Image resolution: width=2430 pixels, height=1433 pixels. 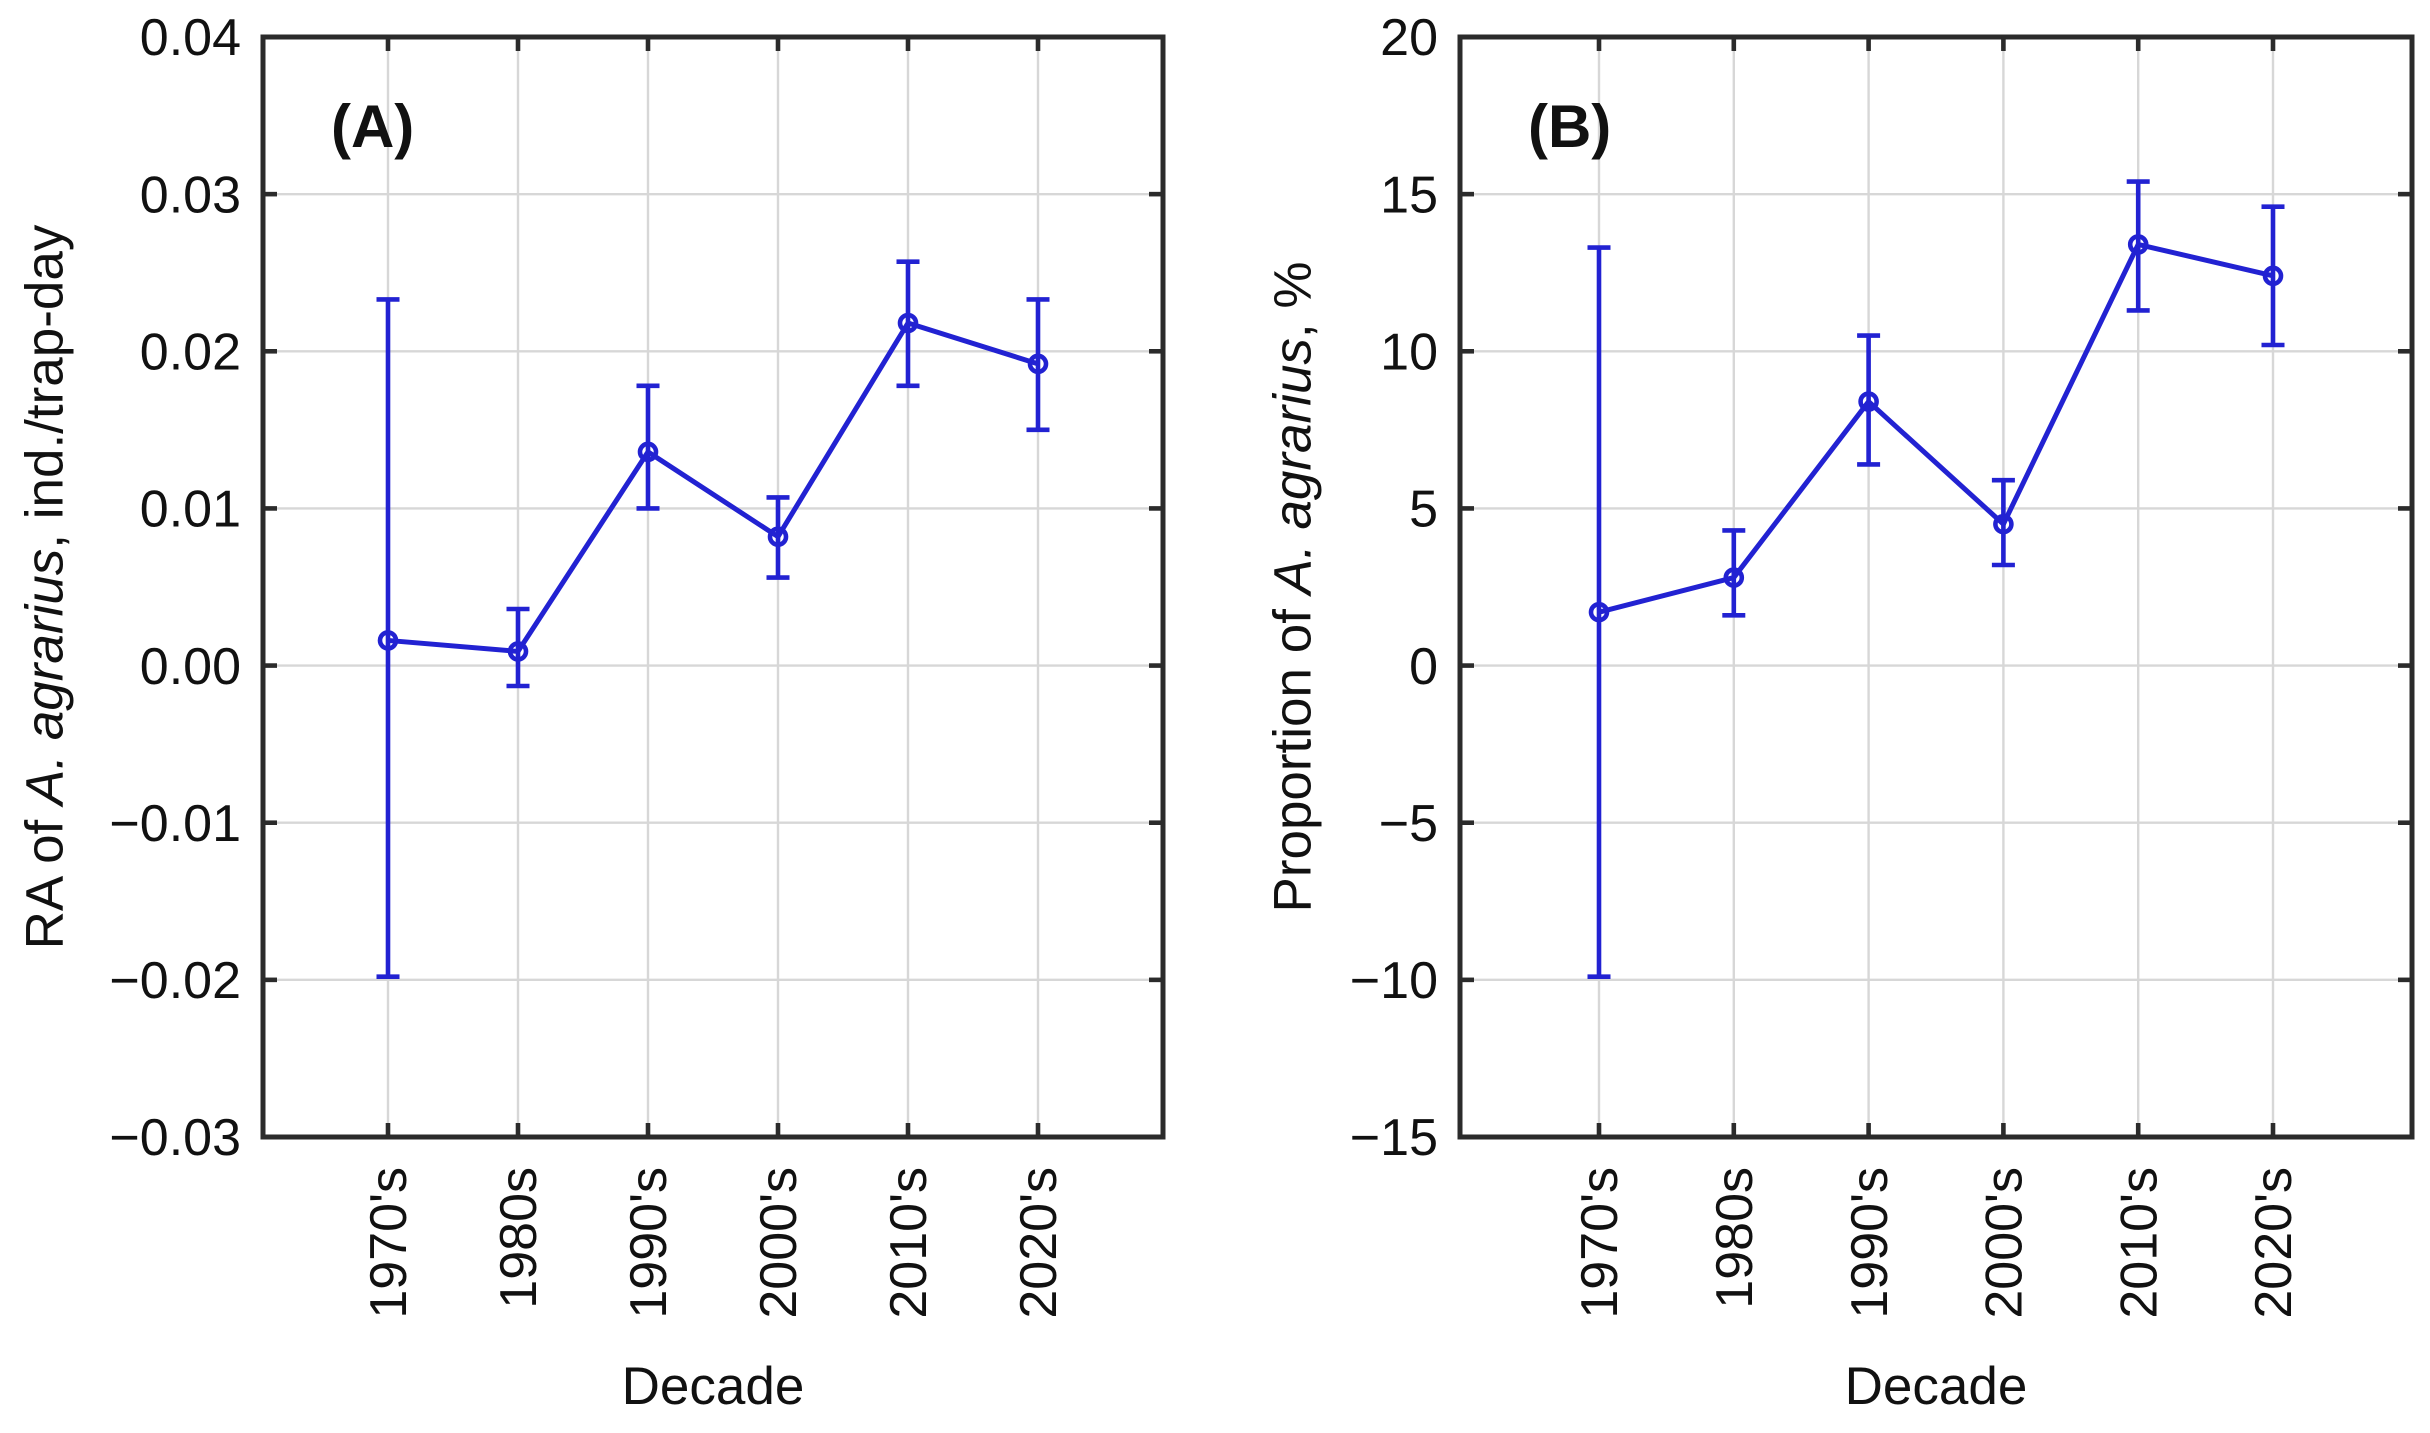 I want to click on y-tick-label: −0.01, so click(x=175, y=824).